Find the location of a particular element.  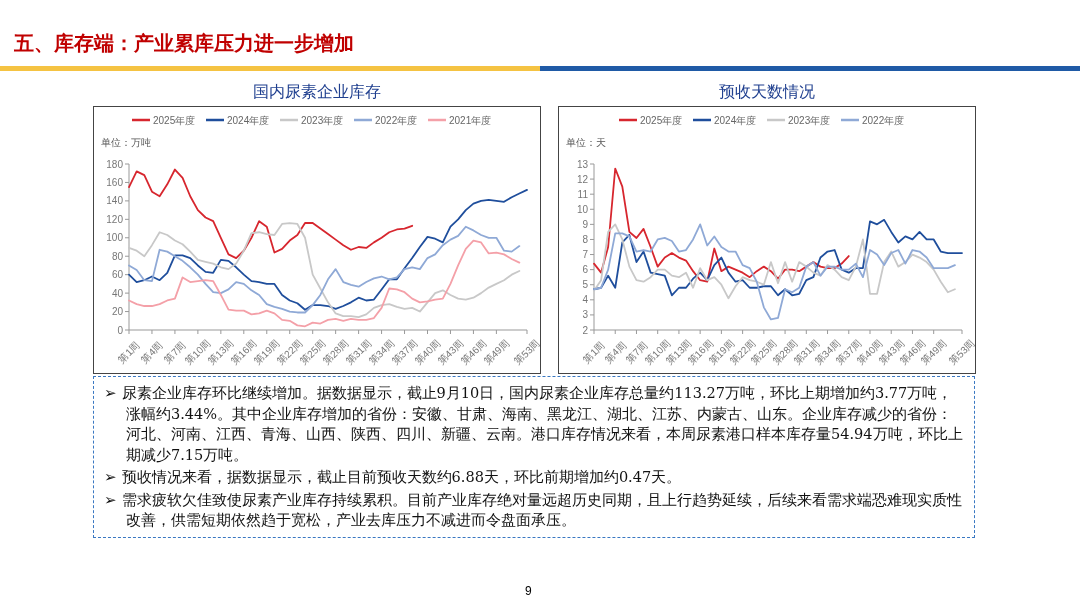

x-tick-label: 第1周 is located at coordinates (129, 352).